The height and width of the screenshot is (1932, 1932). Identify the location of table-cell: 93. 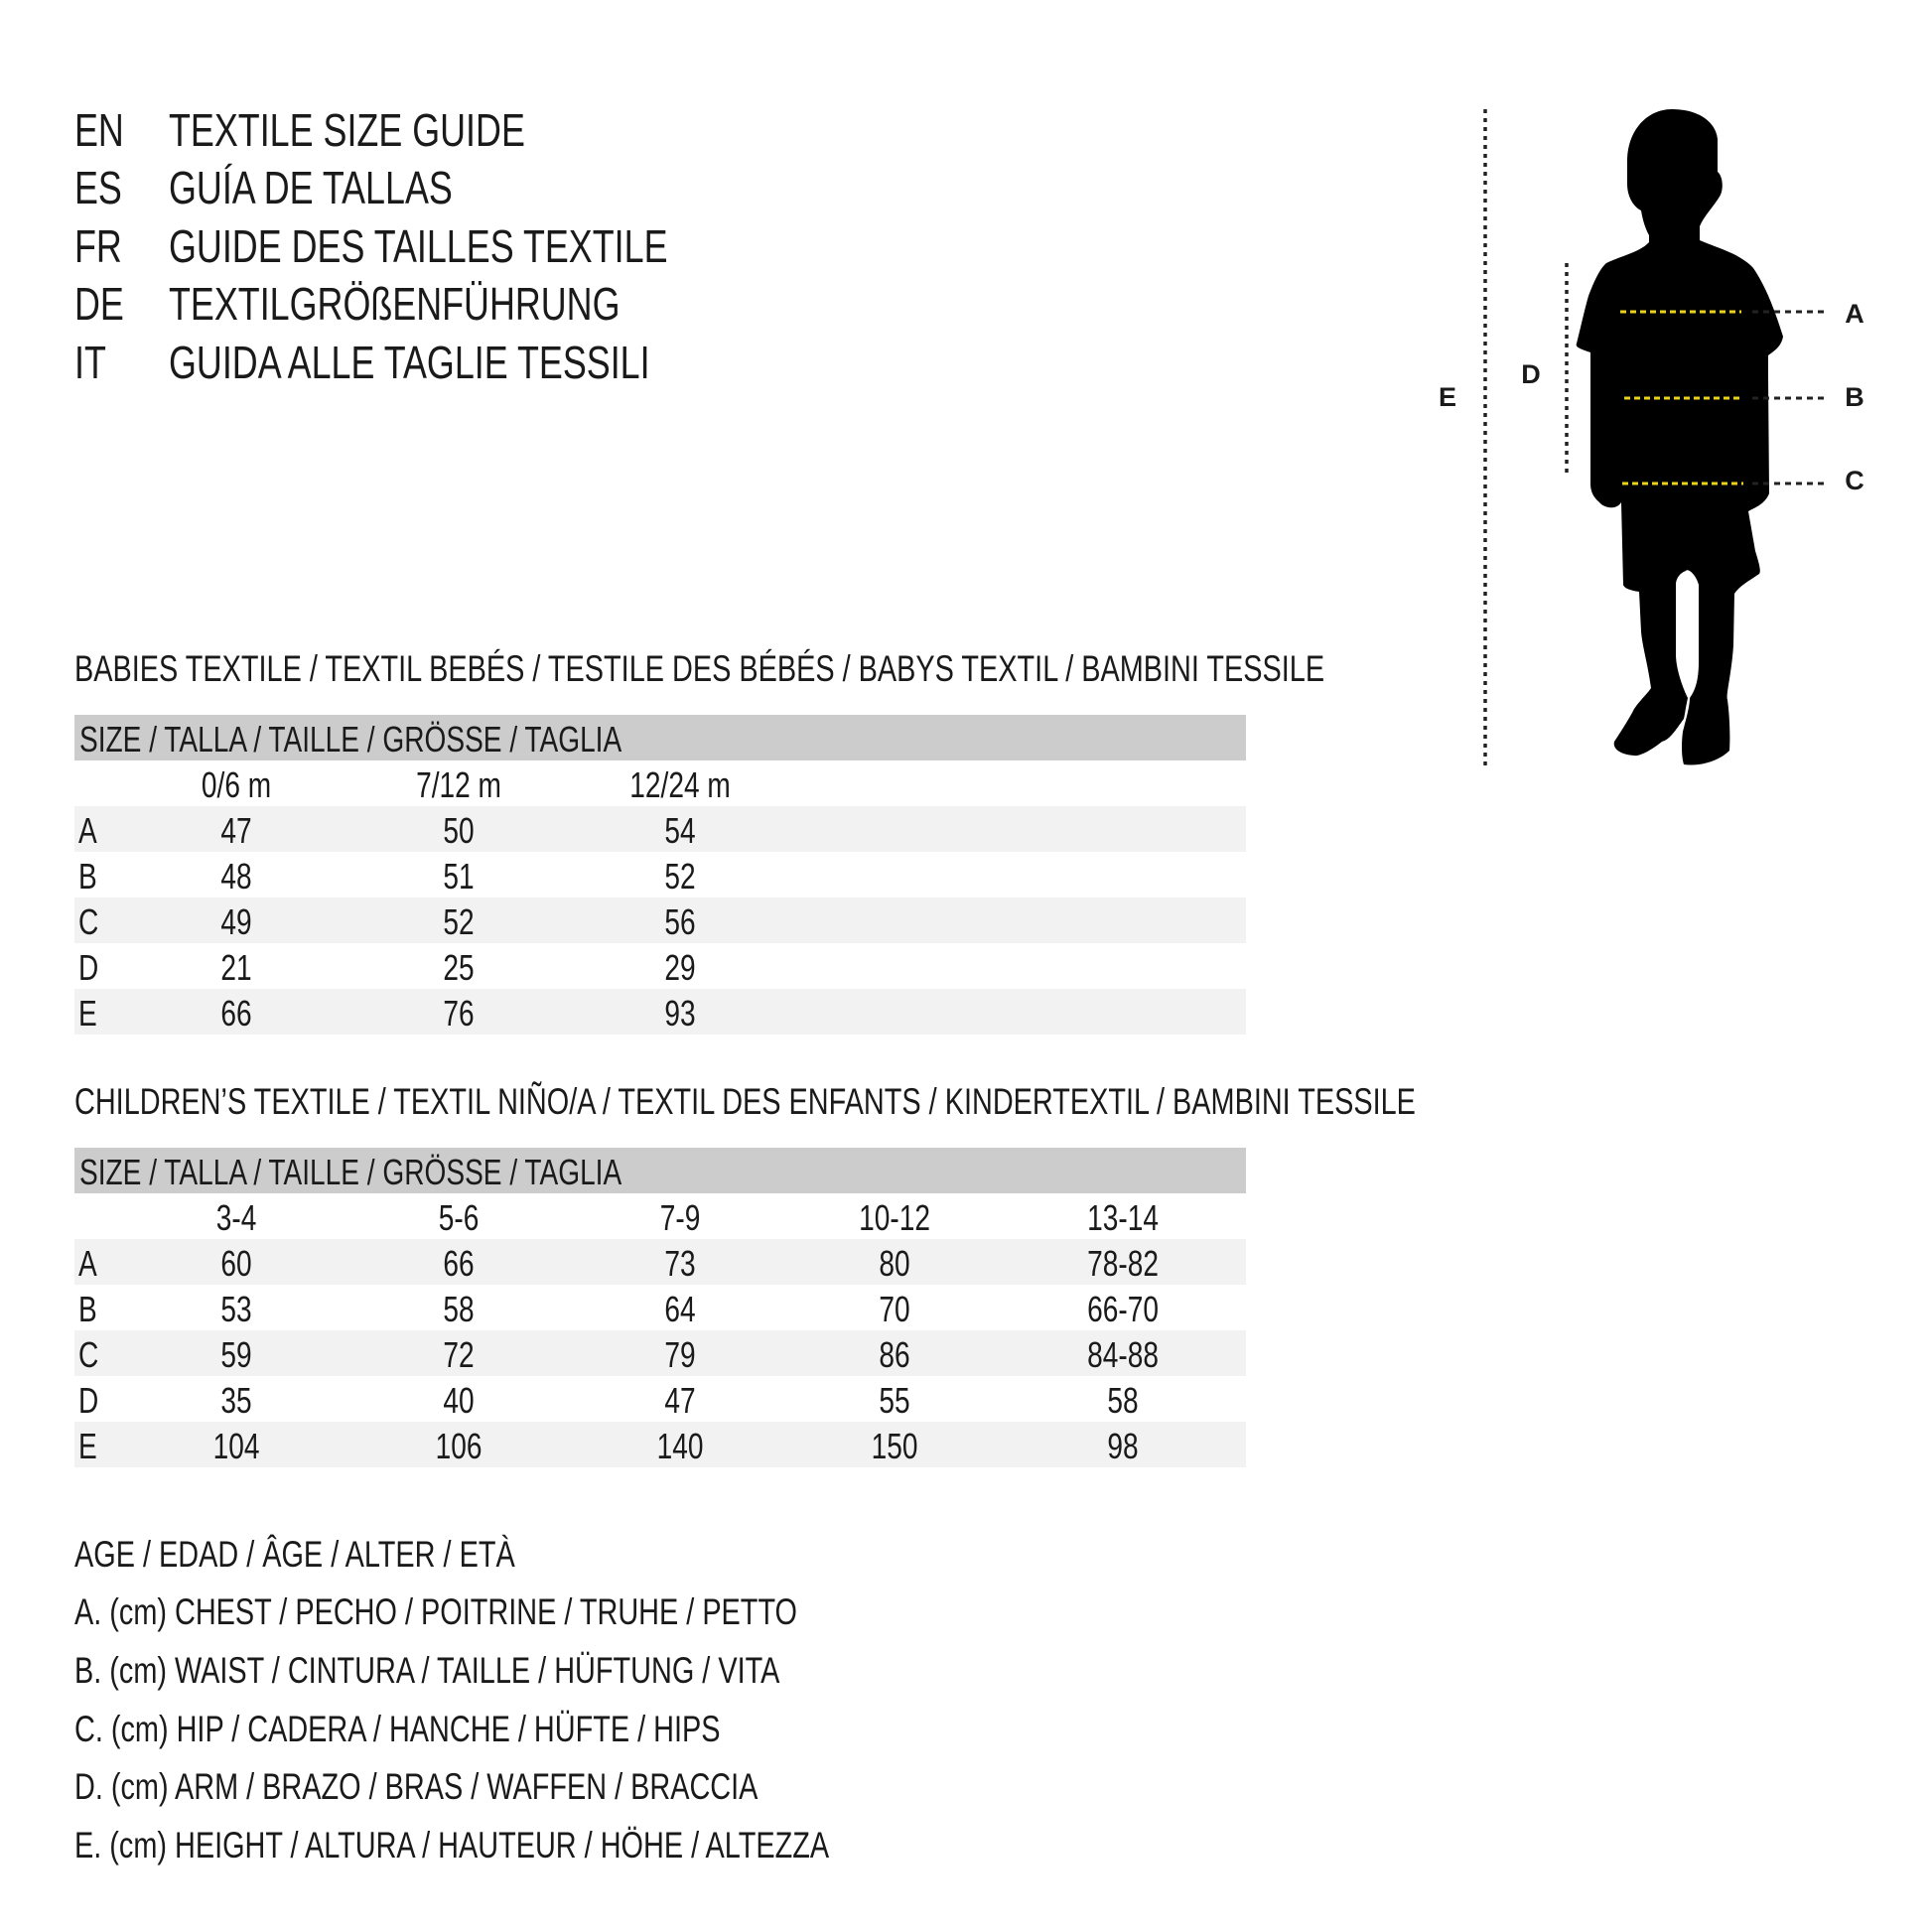
(680, 1012).